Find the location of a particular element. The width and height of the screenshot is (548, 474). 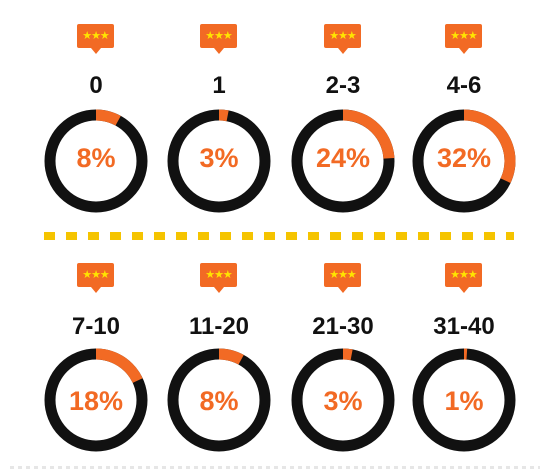

value-label: 24% is located at coordinates (343, 158).